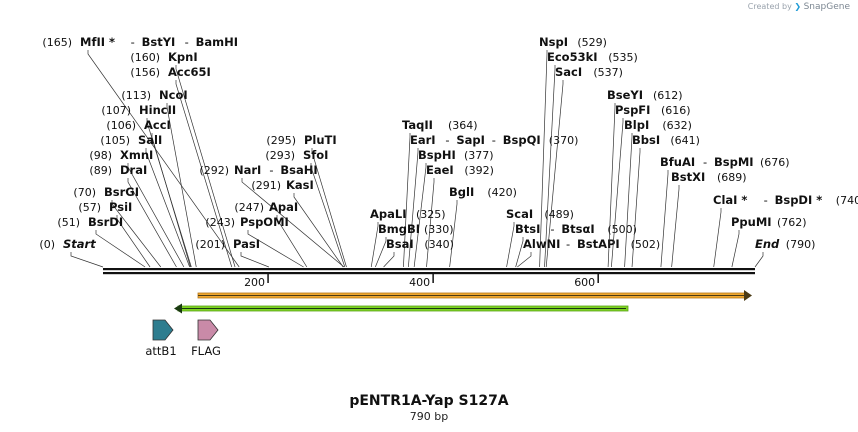 The height and width of the screenshot is (432, 858). What do you see at coordinates (120, 207) in the screenshot?
I see `site-enzyme-name: PsiI` at bounding box center [120, 207].